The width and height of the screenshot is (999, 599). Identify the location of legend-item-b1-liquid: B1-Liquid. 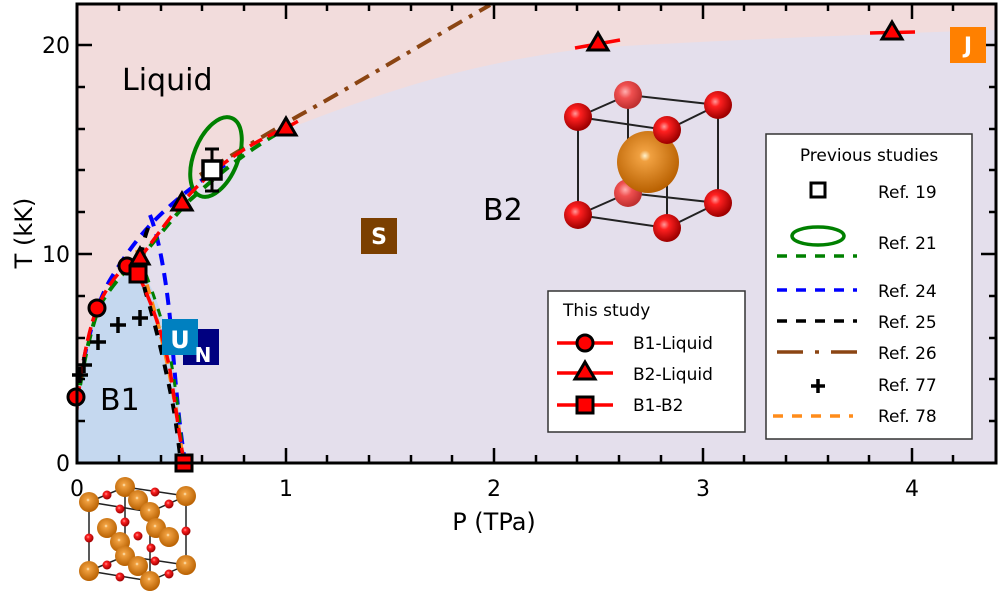
(635, 343).